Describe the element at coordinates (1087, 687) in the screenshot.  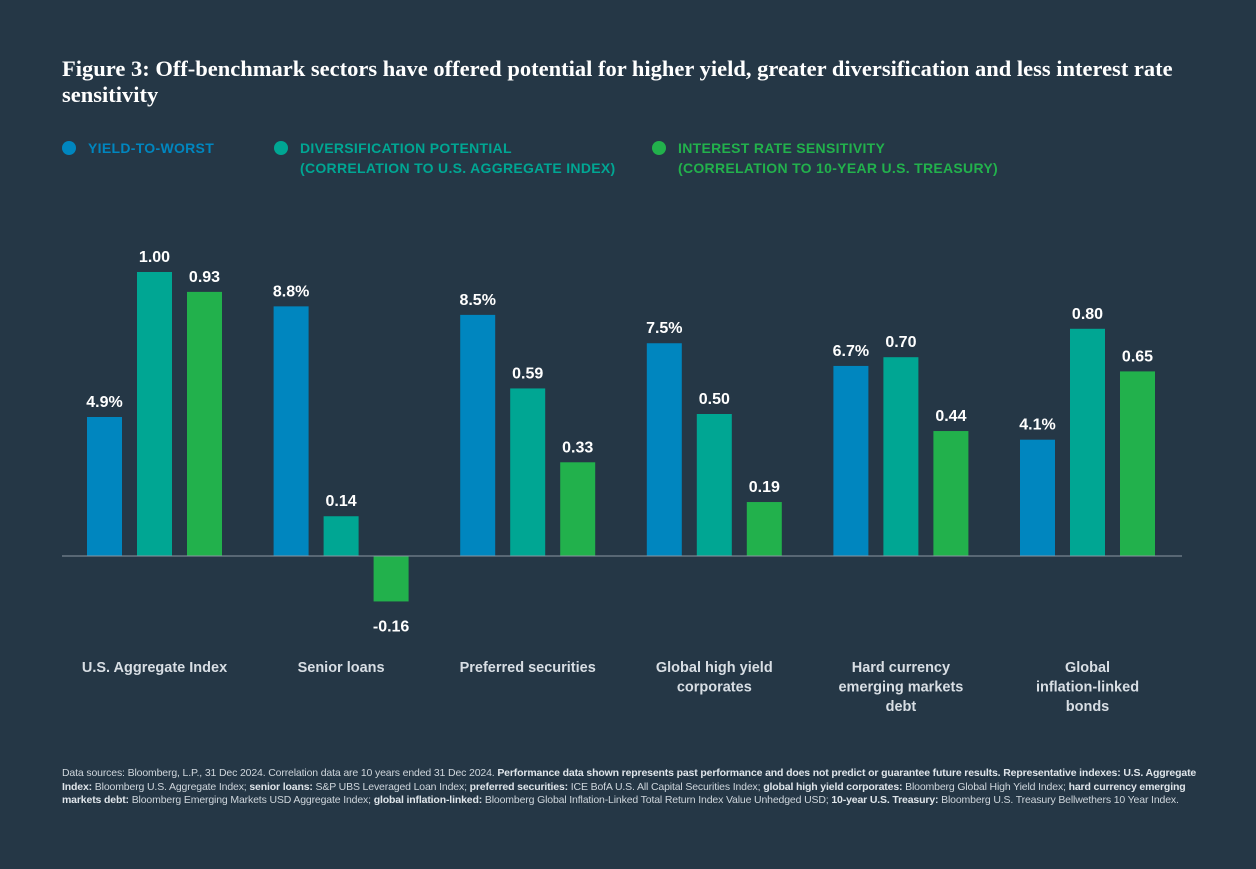
I see `category-label-global-inflation-linked-bonds: Global inflation-linked bonds` at that location.